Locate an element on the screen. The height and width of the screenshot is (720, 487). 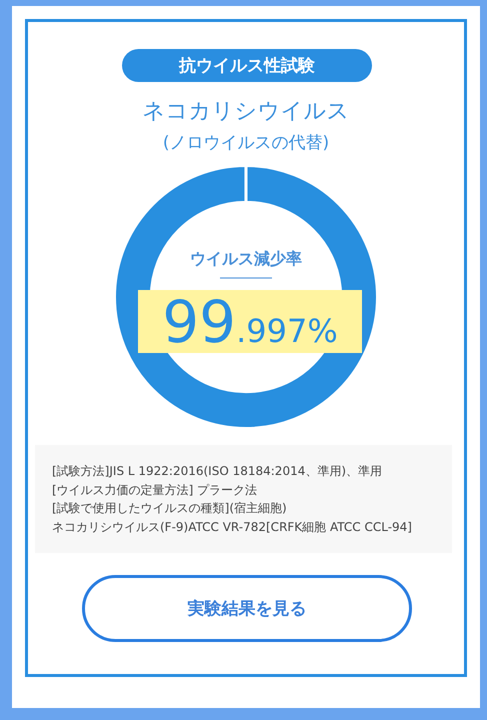
data-label: 99.997% is located at coordinates (250, 322).